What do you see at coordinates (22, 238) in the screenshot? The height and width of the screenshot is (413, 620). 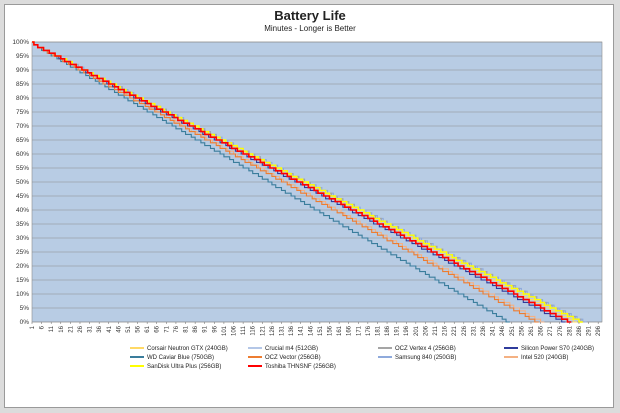 I see `y-tick-label: 30%` at bounding box center [22, 238].